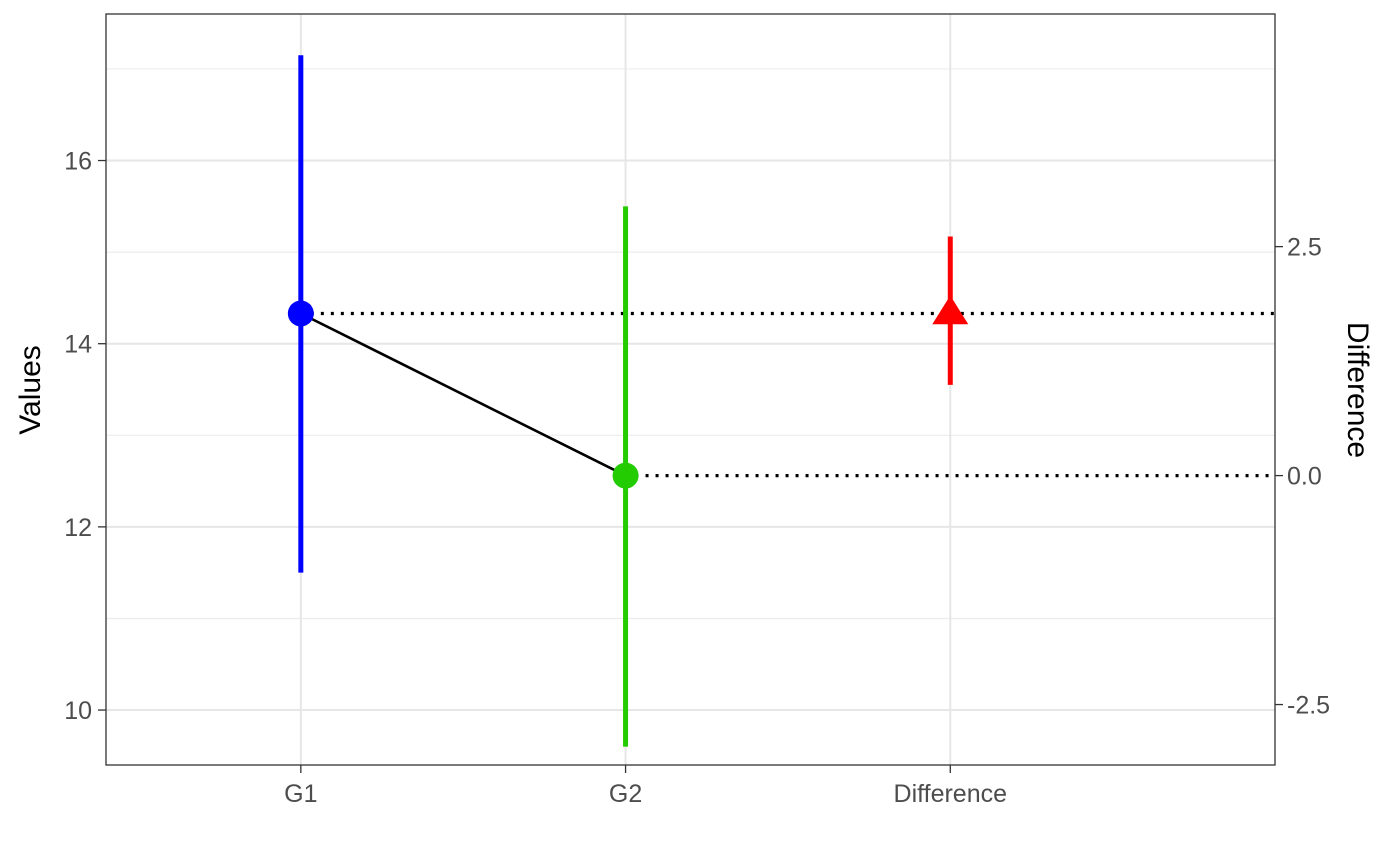  Describe the element at coordinates (1304, 477) in the screenshot. I see `y2-axis-tick-label: 0.0` at that location.